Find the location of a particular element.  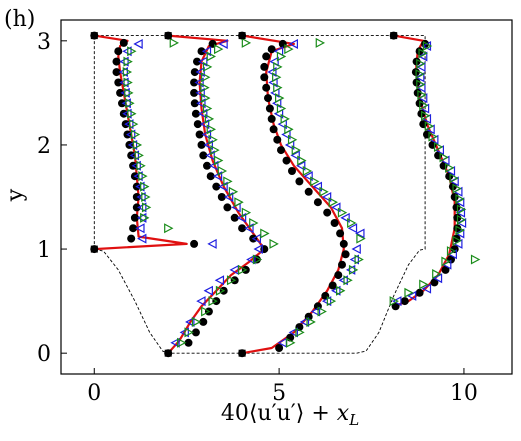

y-tick-label: 2 is located at coordinates (44, 146).